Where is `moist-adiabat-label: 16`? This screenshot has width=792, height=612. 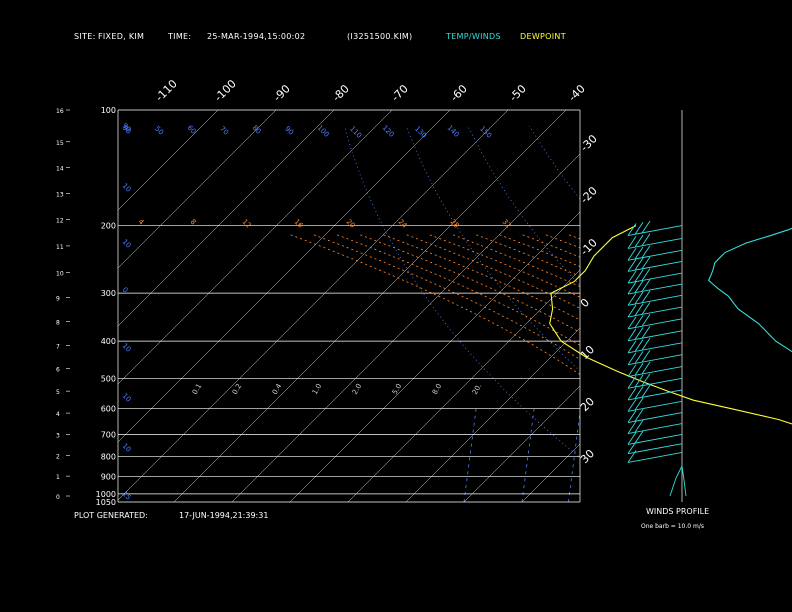
moist-adiabat-label: 16 is located at coordinates (299, 224).